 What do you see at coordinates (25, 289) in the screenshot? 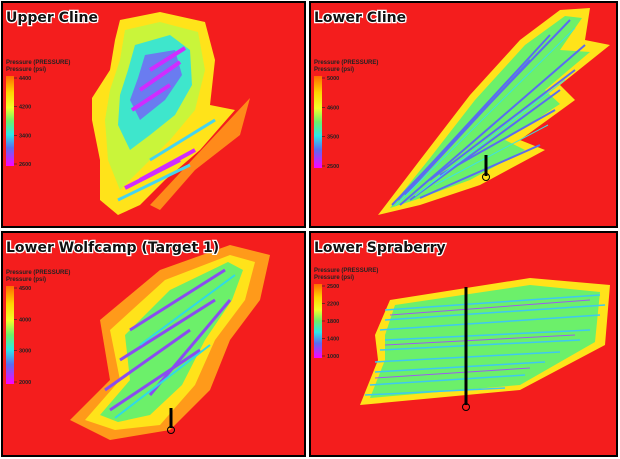
I see `colorbar-tick-label: 4500` at bounding box center [25, 289].